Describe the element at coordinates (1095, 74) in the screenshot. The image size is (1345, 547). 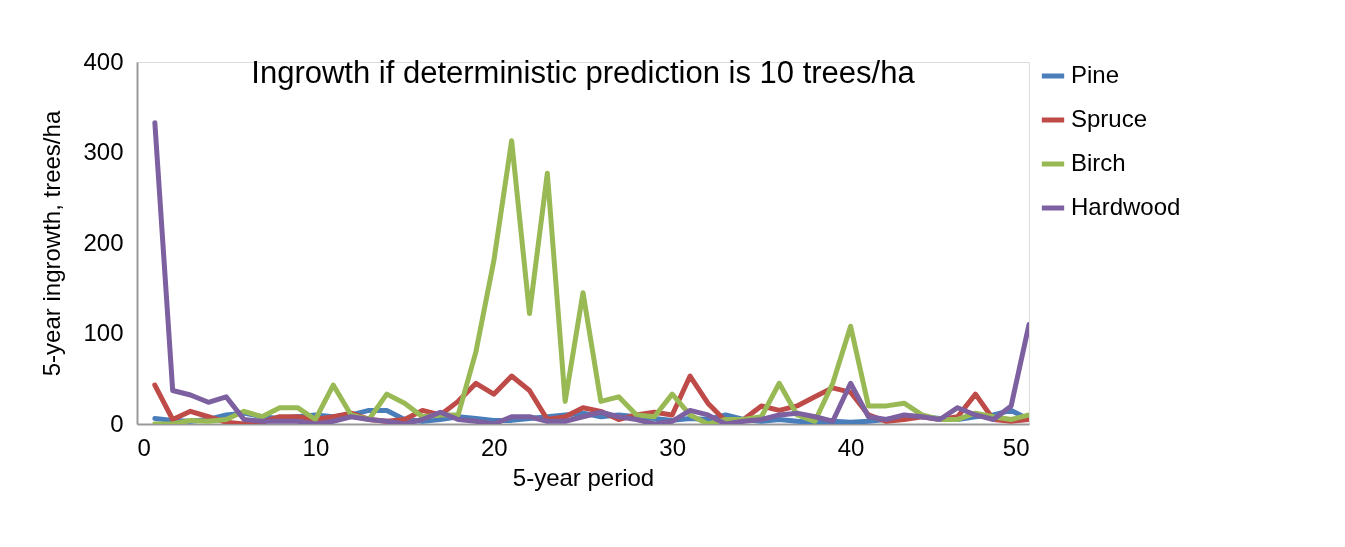
I see `legend-label: Pine` at that location.